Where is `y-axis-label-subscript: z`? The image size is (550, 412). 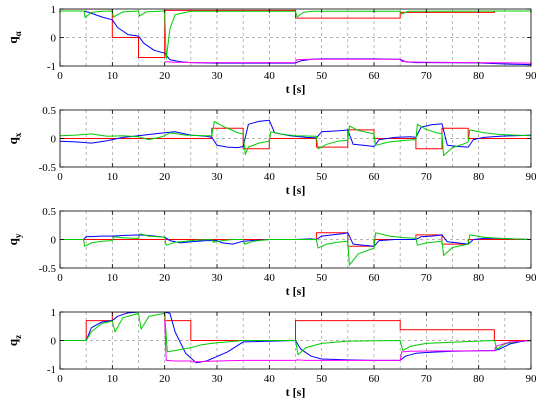
y-axis-label-subscript: z is located at coordinates (18, 337).